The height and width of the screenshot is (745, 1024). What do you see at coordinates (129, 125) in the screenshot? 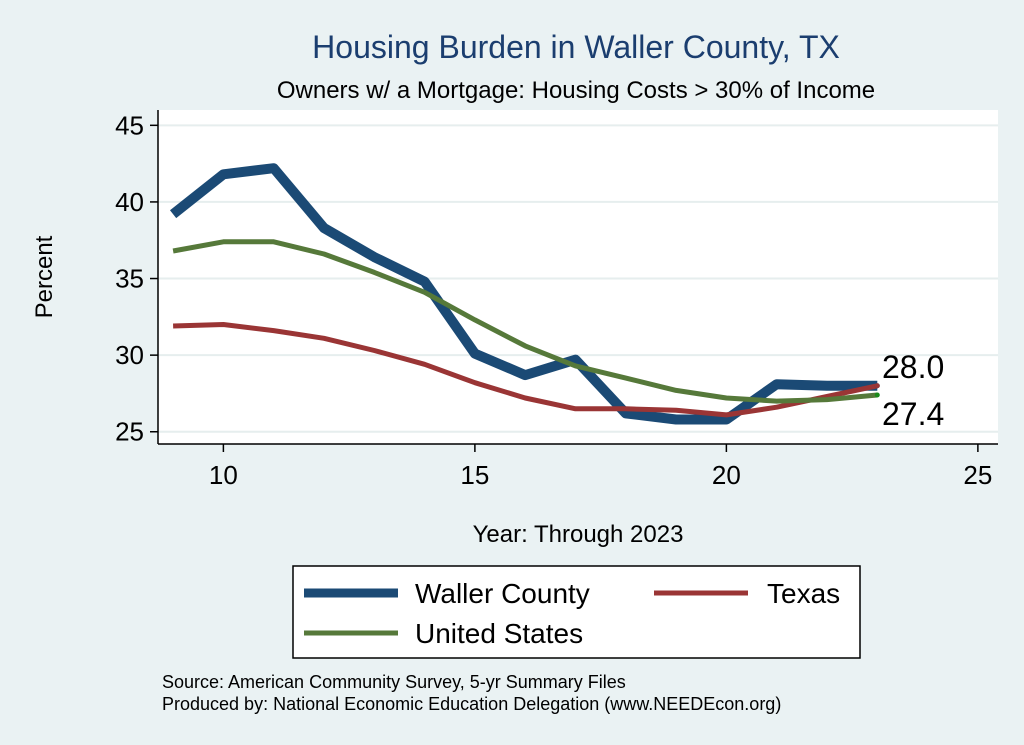
I see `y-tick-label-45: 45` at bounding box center [129, 125].